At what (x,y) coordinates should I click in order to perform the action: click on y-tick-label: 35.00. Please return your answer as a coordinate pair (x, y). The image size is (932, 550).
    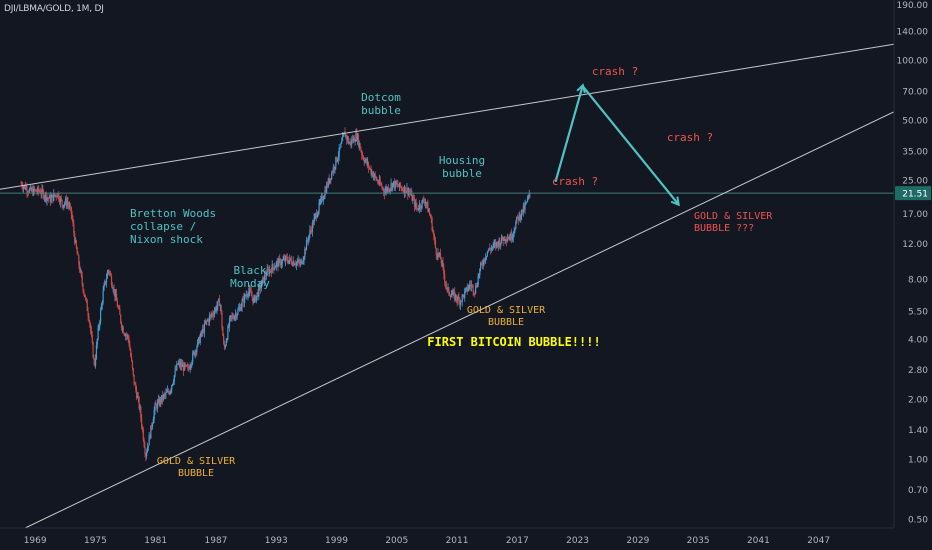
    Looking at the image, I should click on (915, 152).